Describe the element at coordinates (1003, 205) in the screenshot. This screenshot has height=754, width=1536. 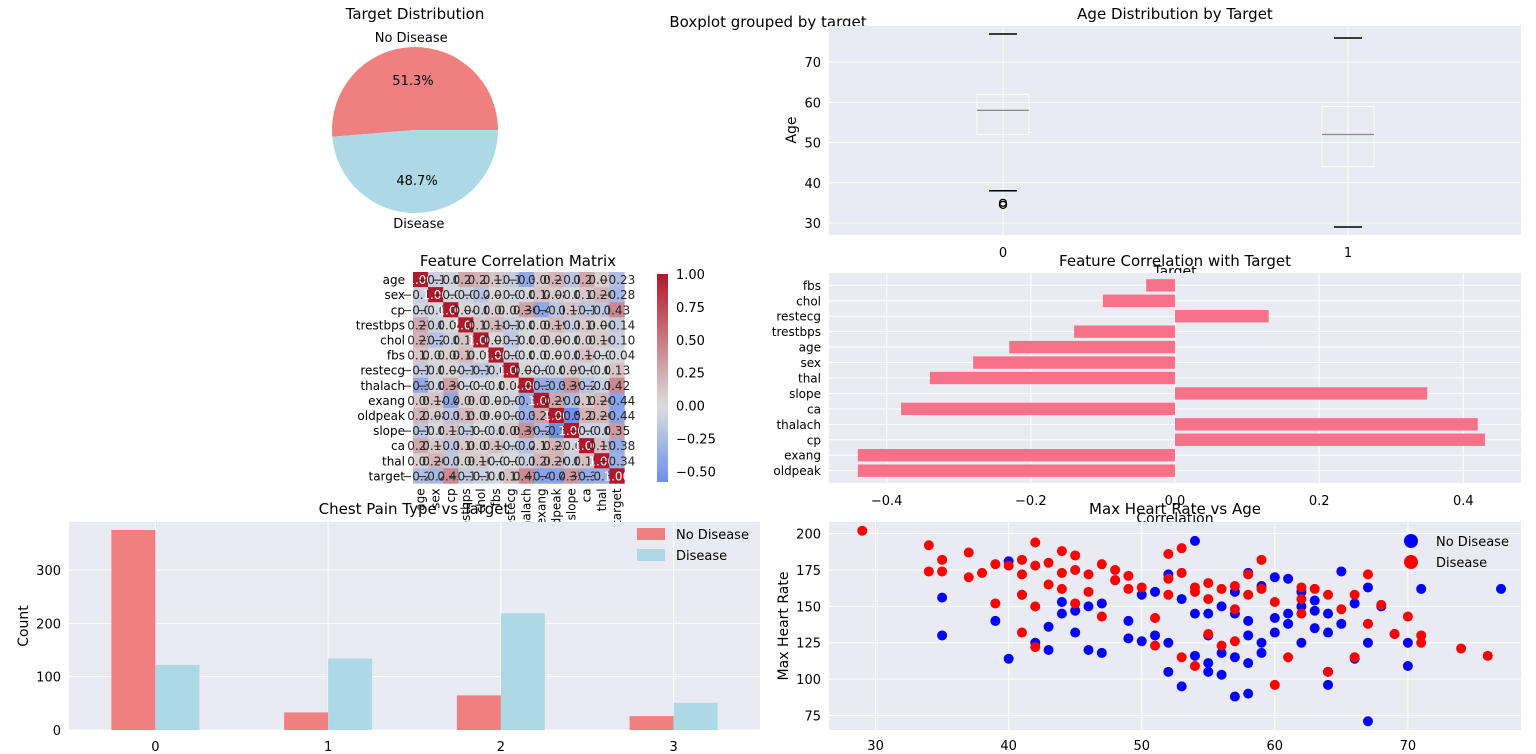
I see `boxplot-outlier` at that location.